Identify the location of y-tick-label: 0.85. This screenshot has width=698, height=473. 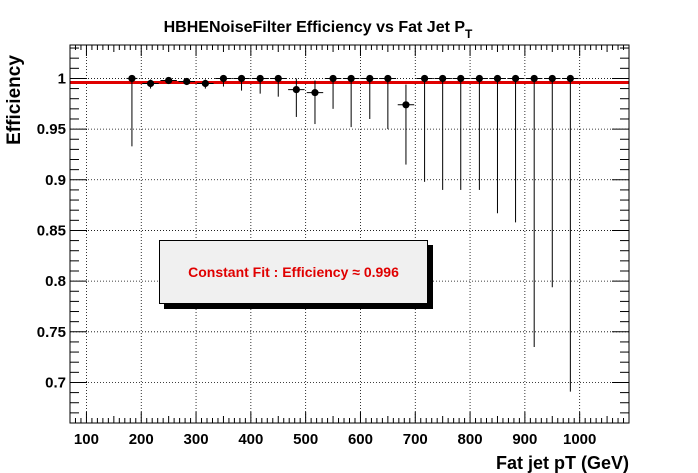
(51, 230).